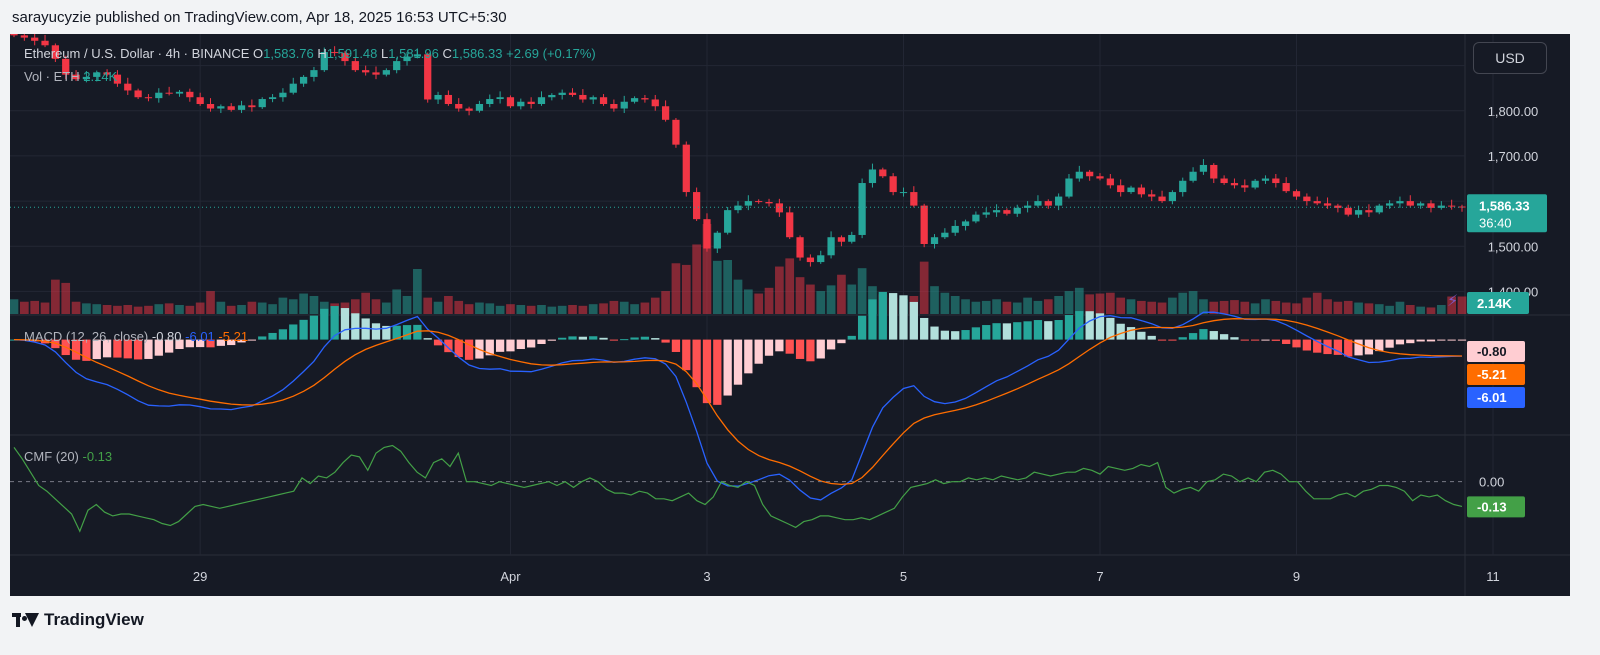  I want to click on y-tick-label: 1,500.00, so click(1513, 246).